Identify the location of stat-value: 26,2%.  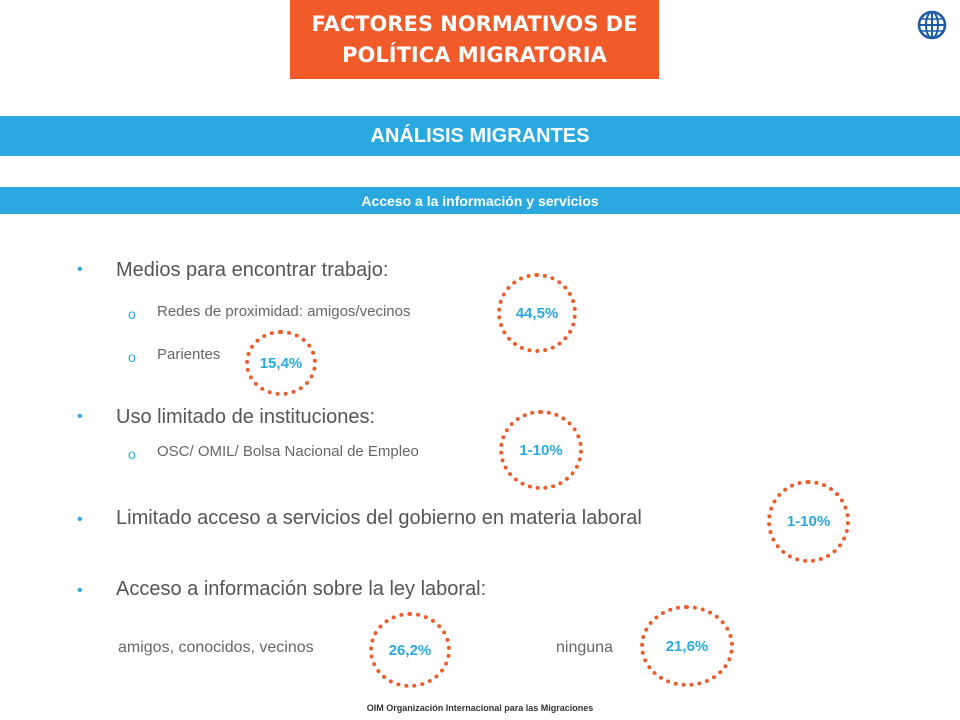
(410, 650).